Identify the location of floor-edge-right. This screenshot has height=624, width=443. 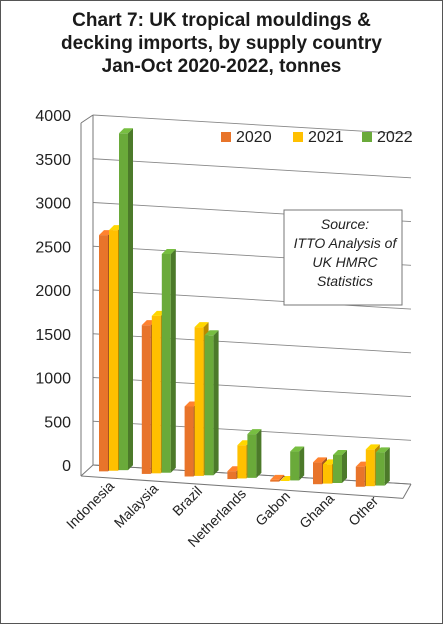
(407, 491).